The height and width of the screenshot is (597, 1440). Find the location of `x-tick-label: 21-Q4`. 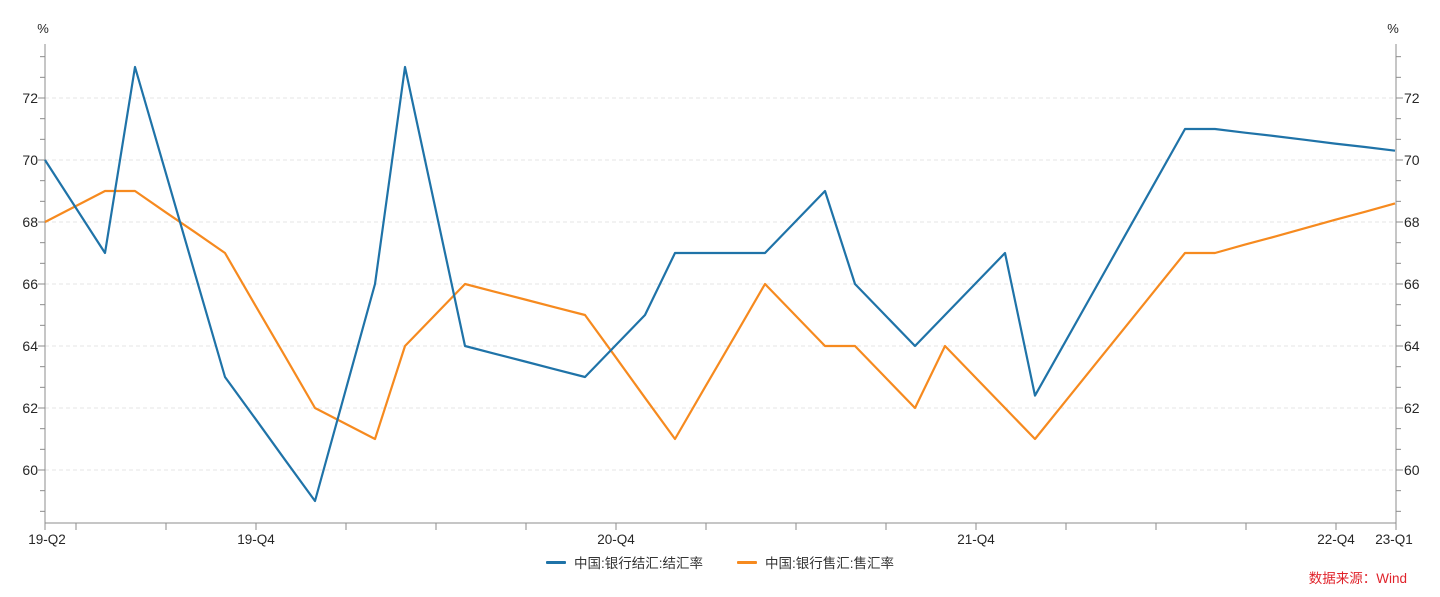

x-tick-label: 21-Q4 is located at coordinates (976, 539).